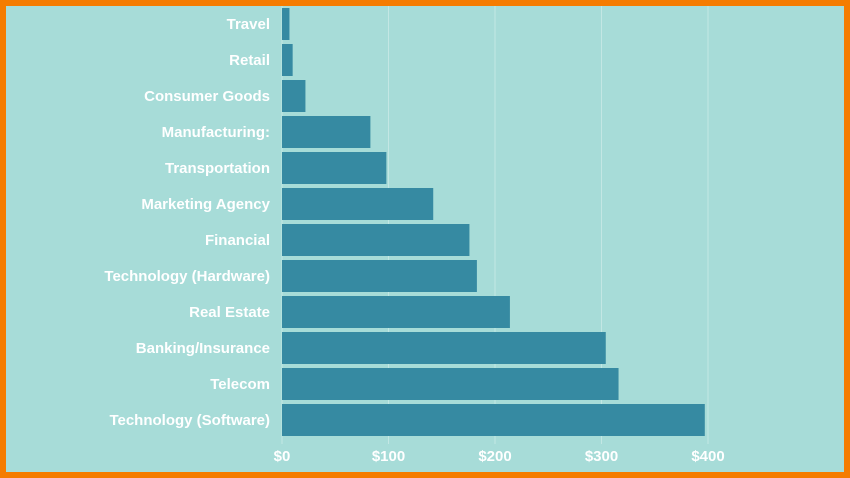  I want to click on bar-transportation, so click(334, 168).